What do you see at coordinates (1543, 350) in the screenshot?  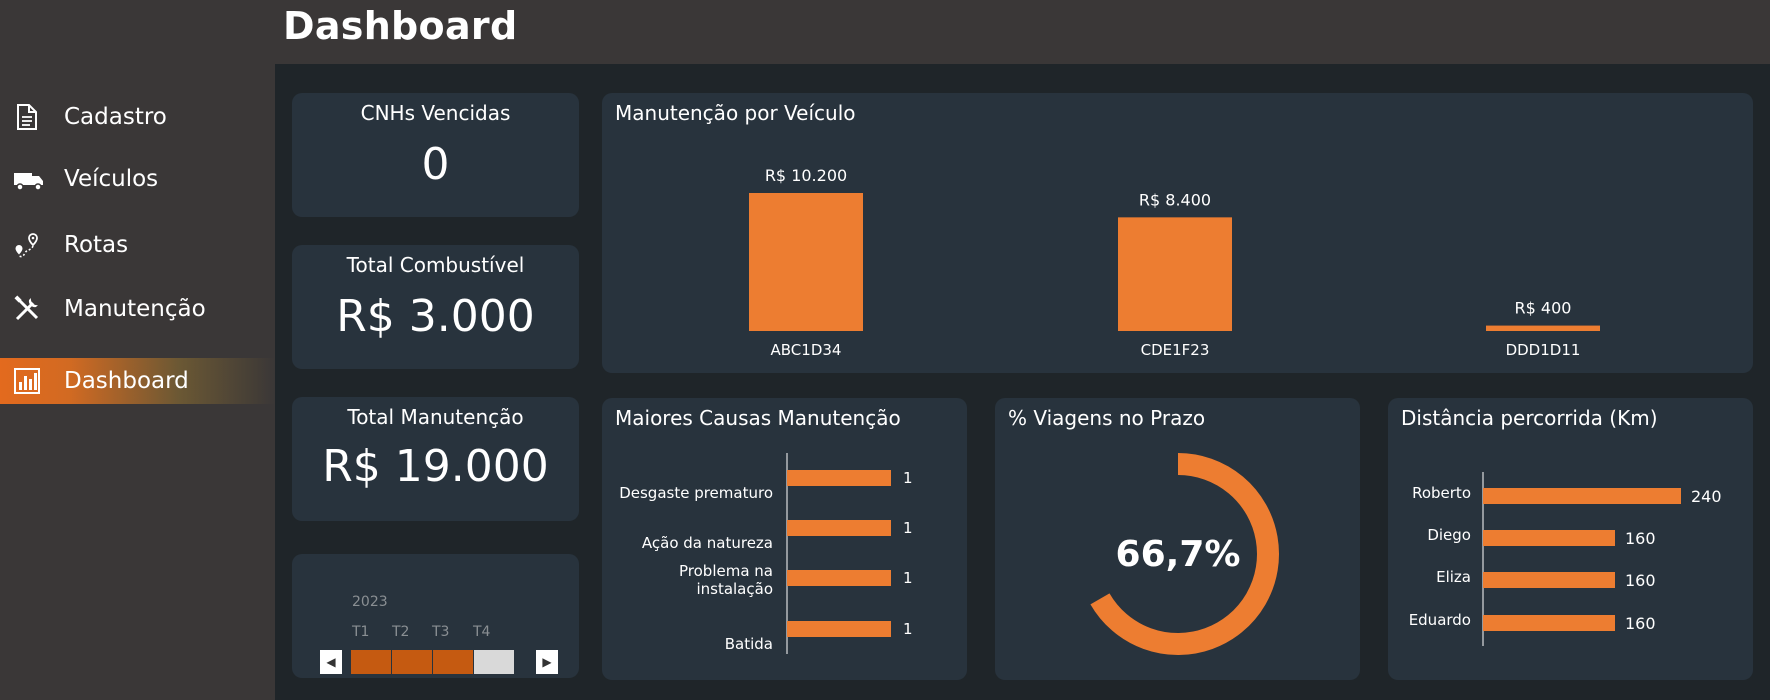 I see `bar-category-label: DDD1D11` at bounding box center [1543, 350].